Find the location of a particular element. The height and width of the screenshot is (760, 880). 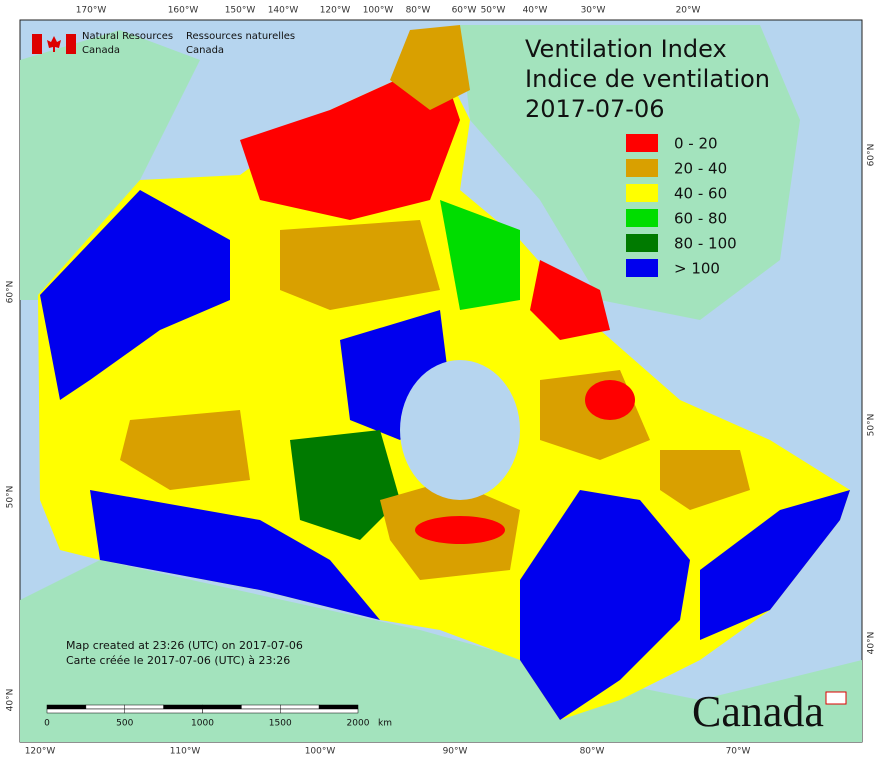

region-arctic is located at coordinates (350, 140).